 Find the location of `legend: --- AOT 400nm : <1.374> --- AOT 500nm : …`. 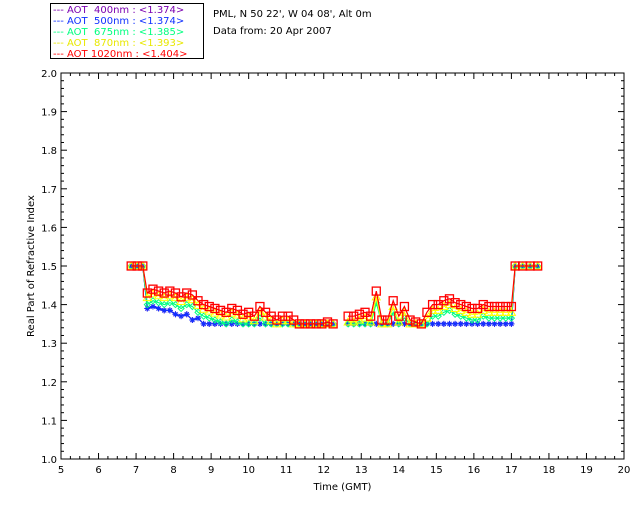

legend: --- AOT 400nm : <1.374> --- AOT 500nm : … is located at coordinates (127, 31).